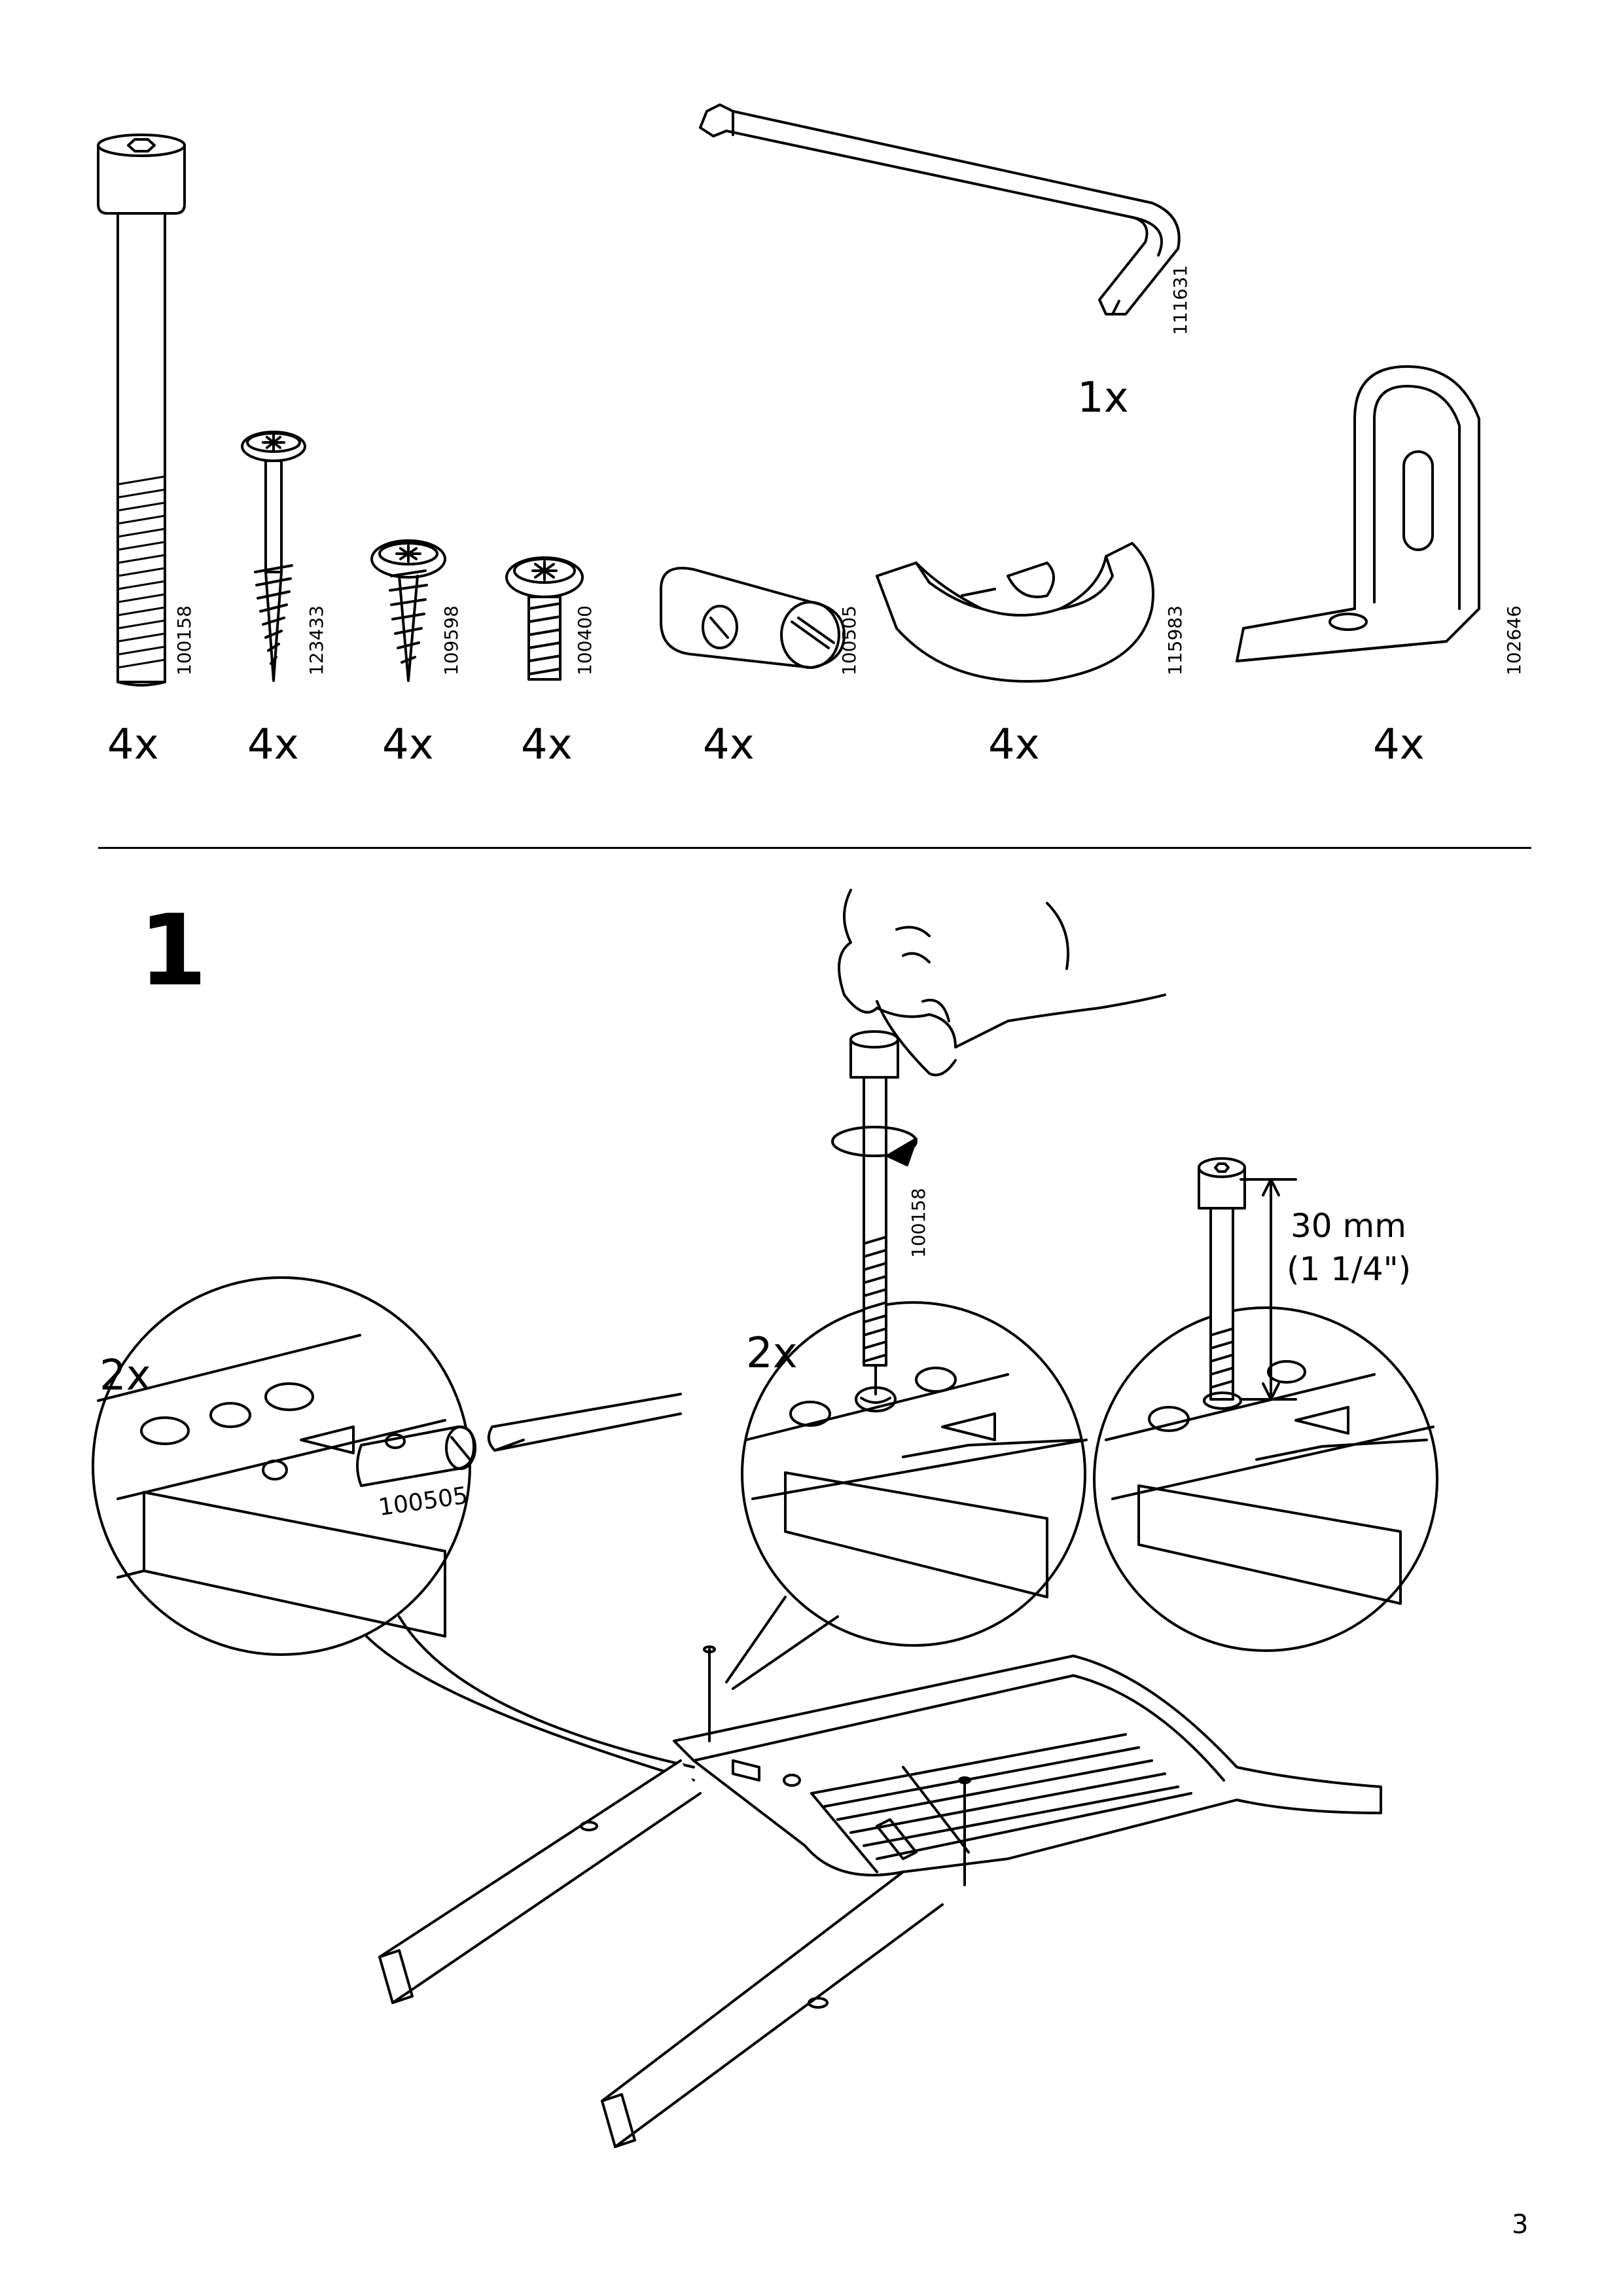 The width and height of the screenshot is (1623, 2296). Describe the element at coordinates (1266, 1479) in the screenshot. I see `detail-circle-right` at that location.